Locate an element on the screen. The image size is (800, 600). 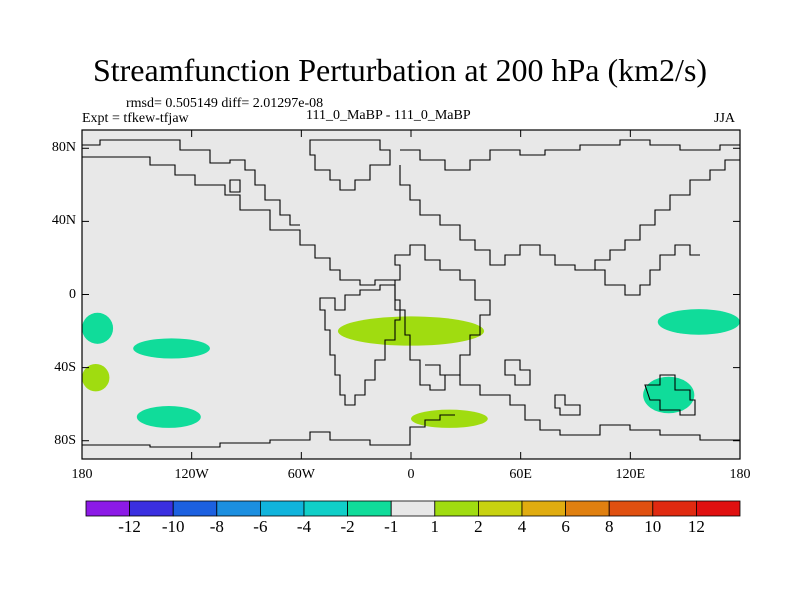
y-tick-label: 0 is located at coordinates (72, 294).